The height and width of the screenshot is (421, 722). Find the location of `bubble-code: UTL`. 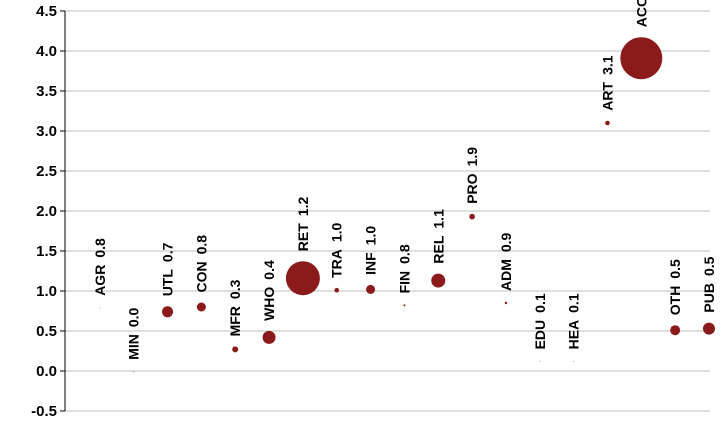

bubble-code: UTL is located at coordinates (168, 283).